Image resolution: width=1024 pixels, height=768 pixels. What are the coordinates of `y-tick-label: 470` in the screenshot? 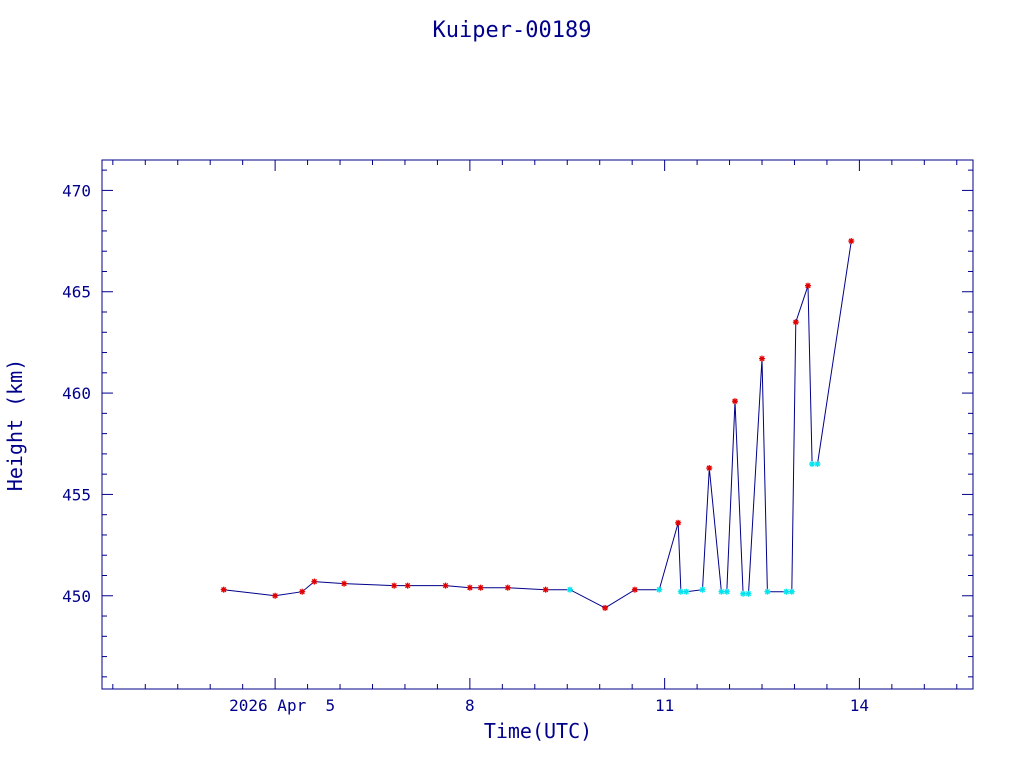 It's located at (76, 190).